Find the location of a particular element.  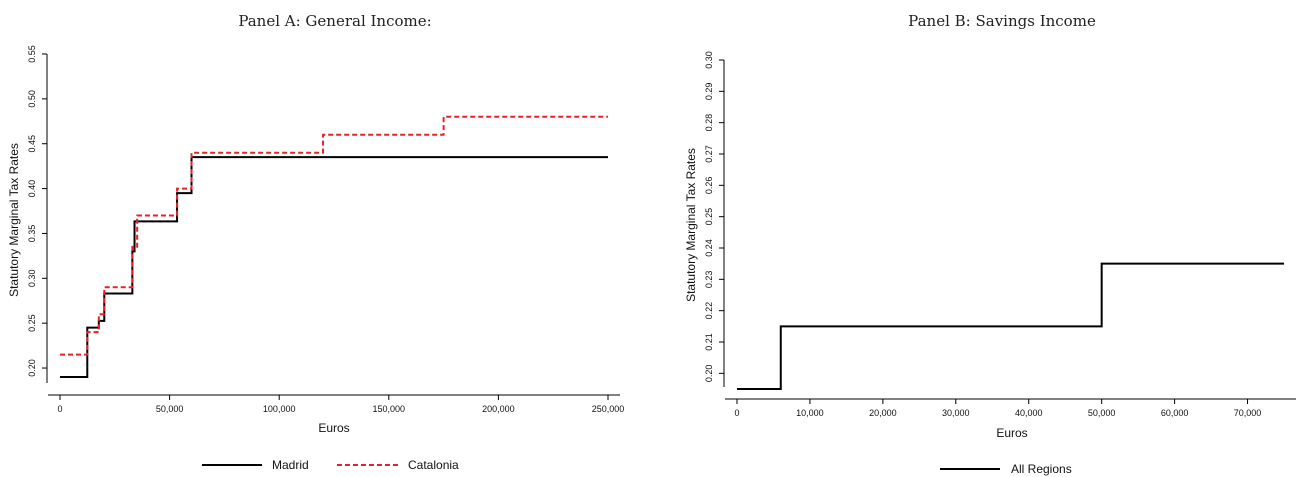

panel-b-y-tick-label: 0.28 is located at coordinates (709, 123).